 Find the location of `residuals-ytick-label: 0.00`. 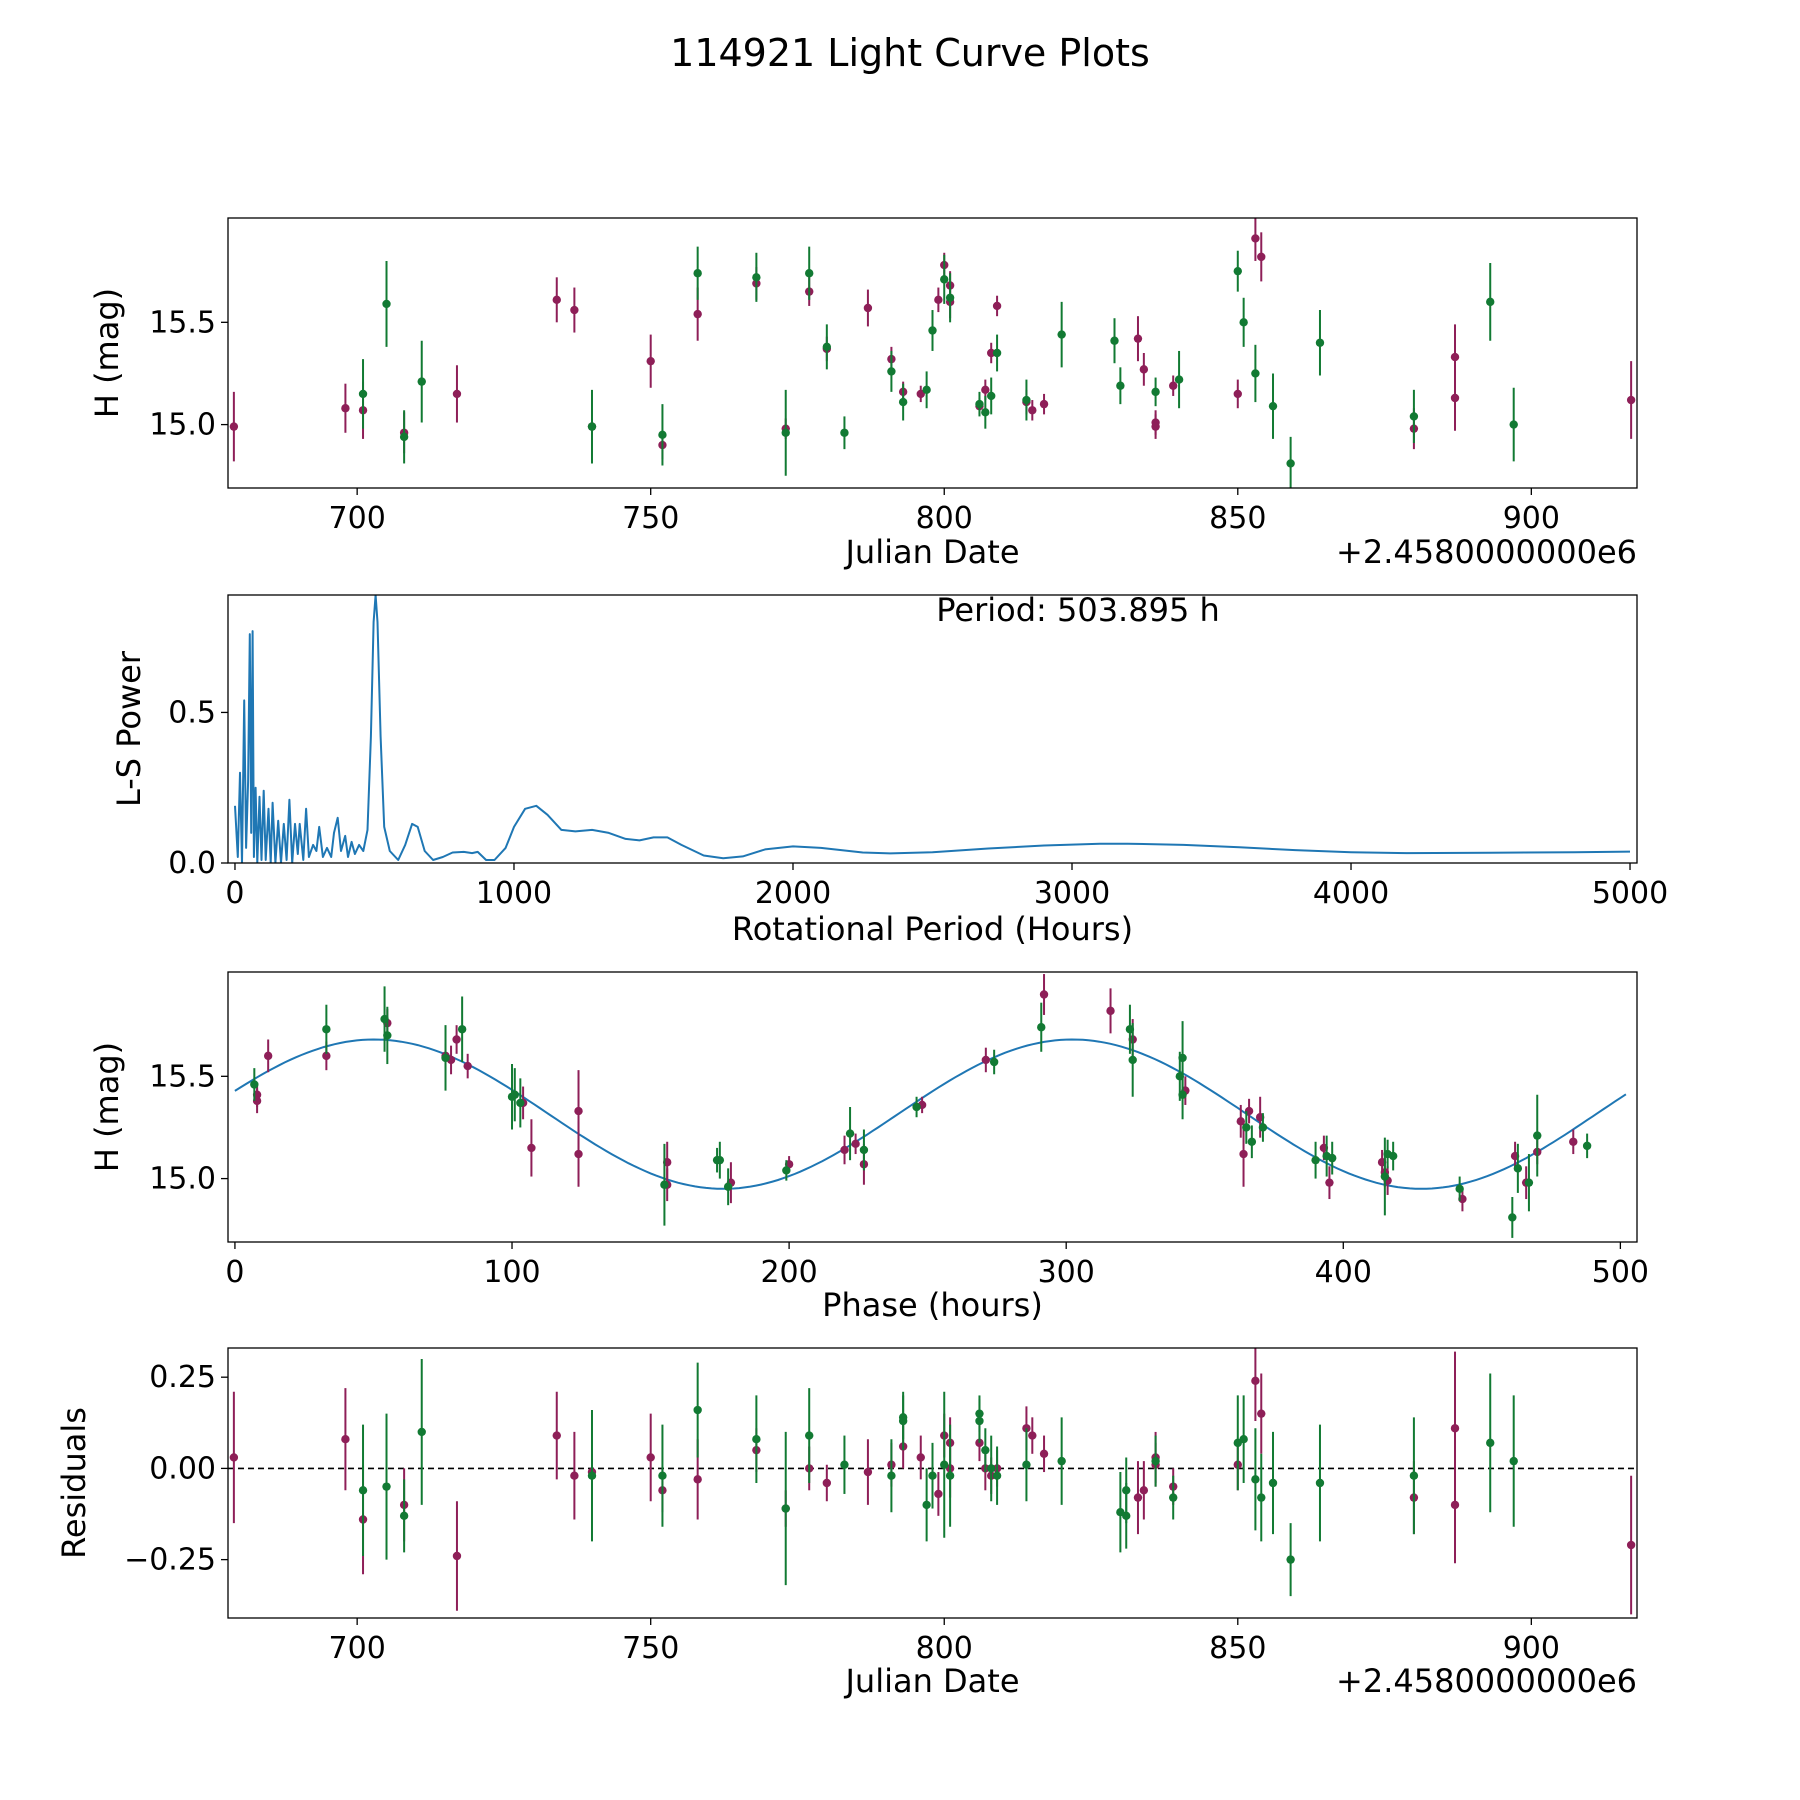

residuals-ytick-label: 0.00 is located at coordinates (182, 1468).